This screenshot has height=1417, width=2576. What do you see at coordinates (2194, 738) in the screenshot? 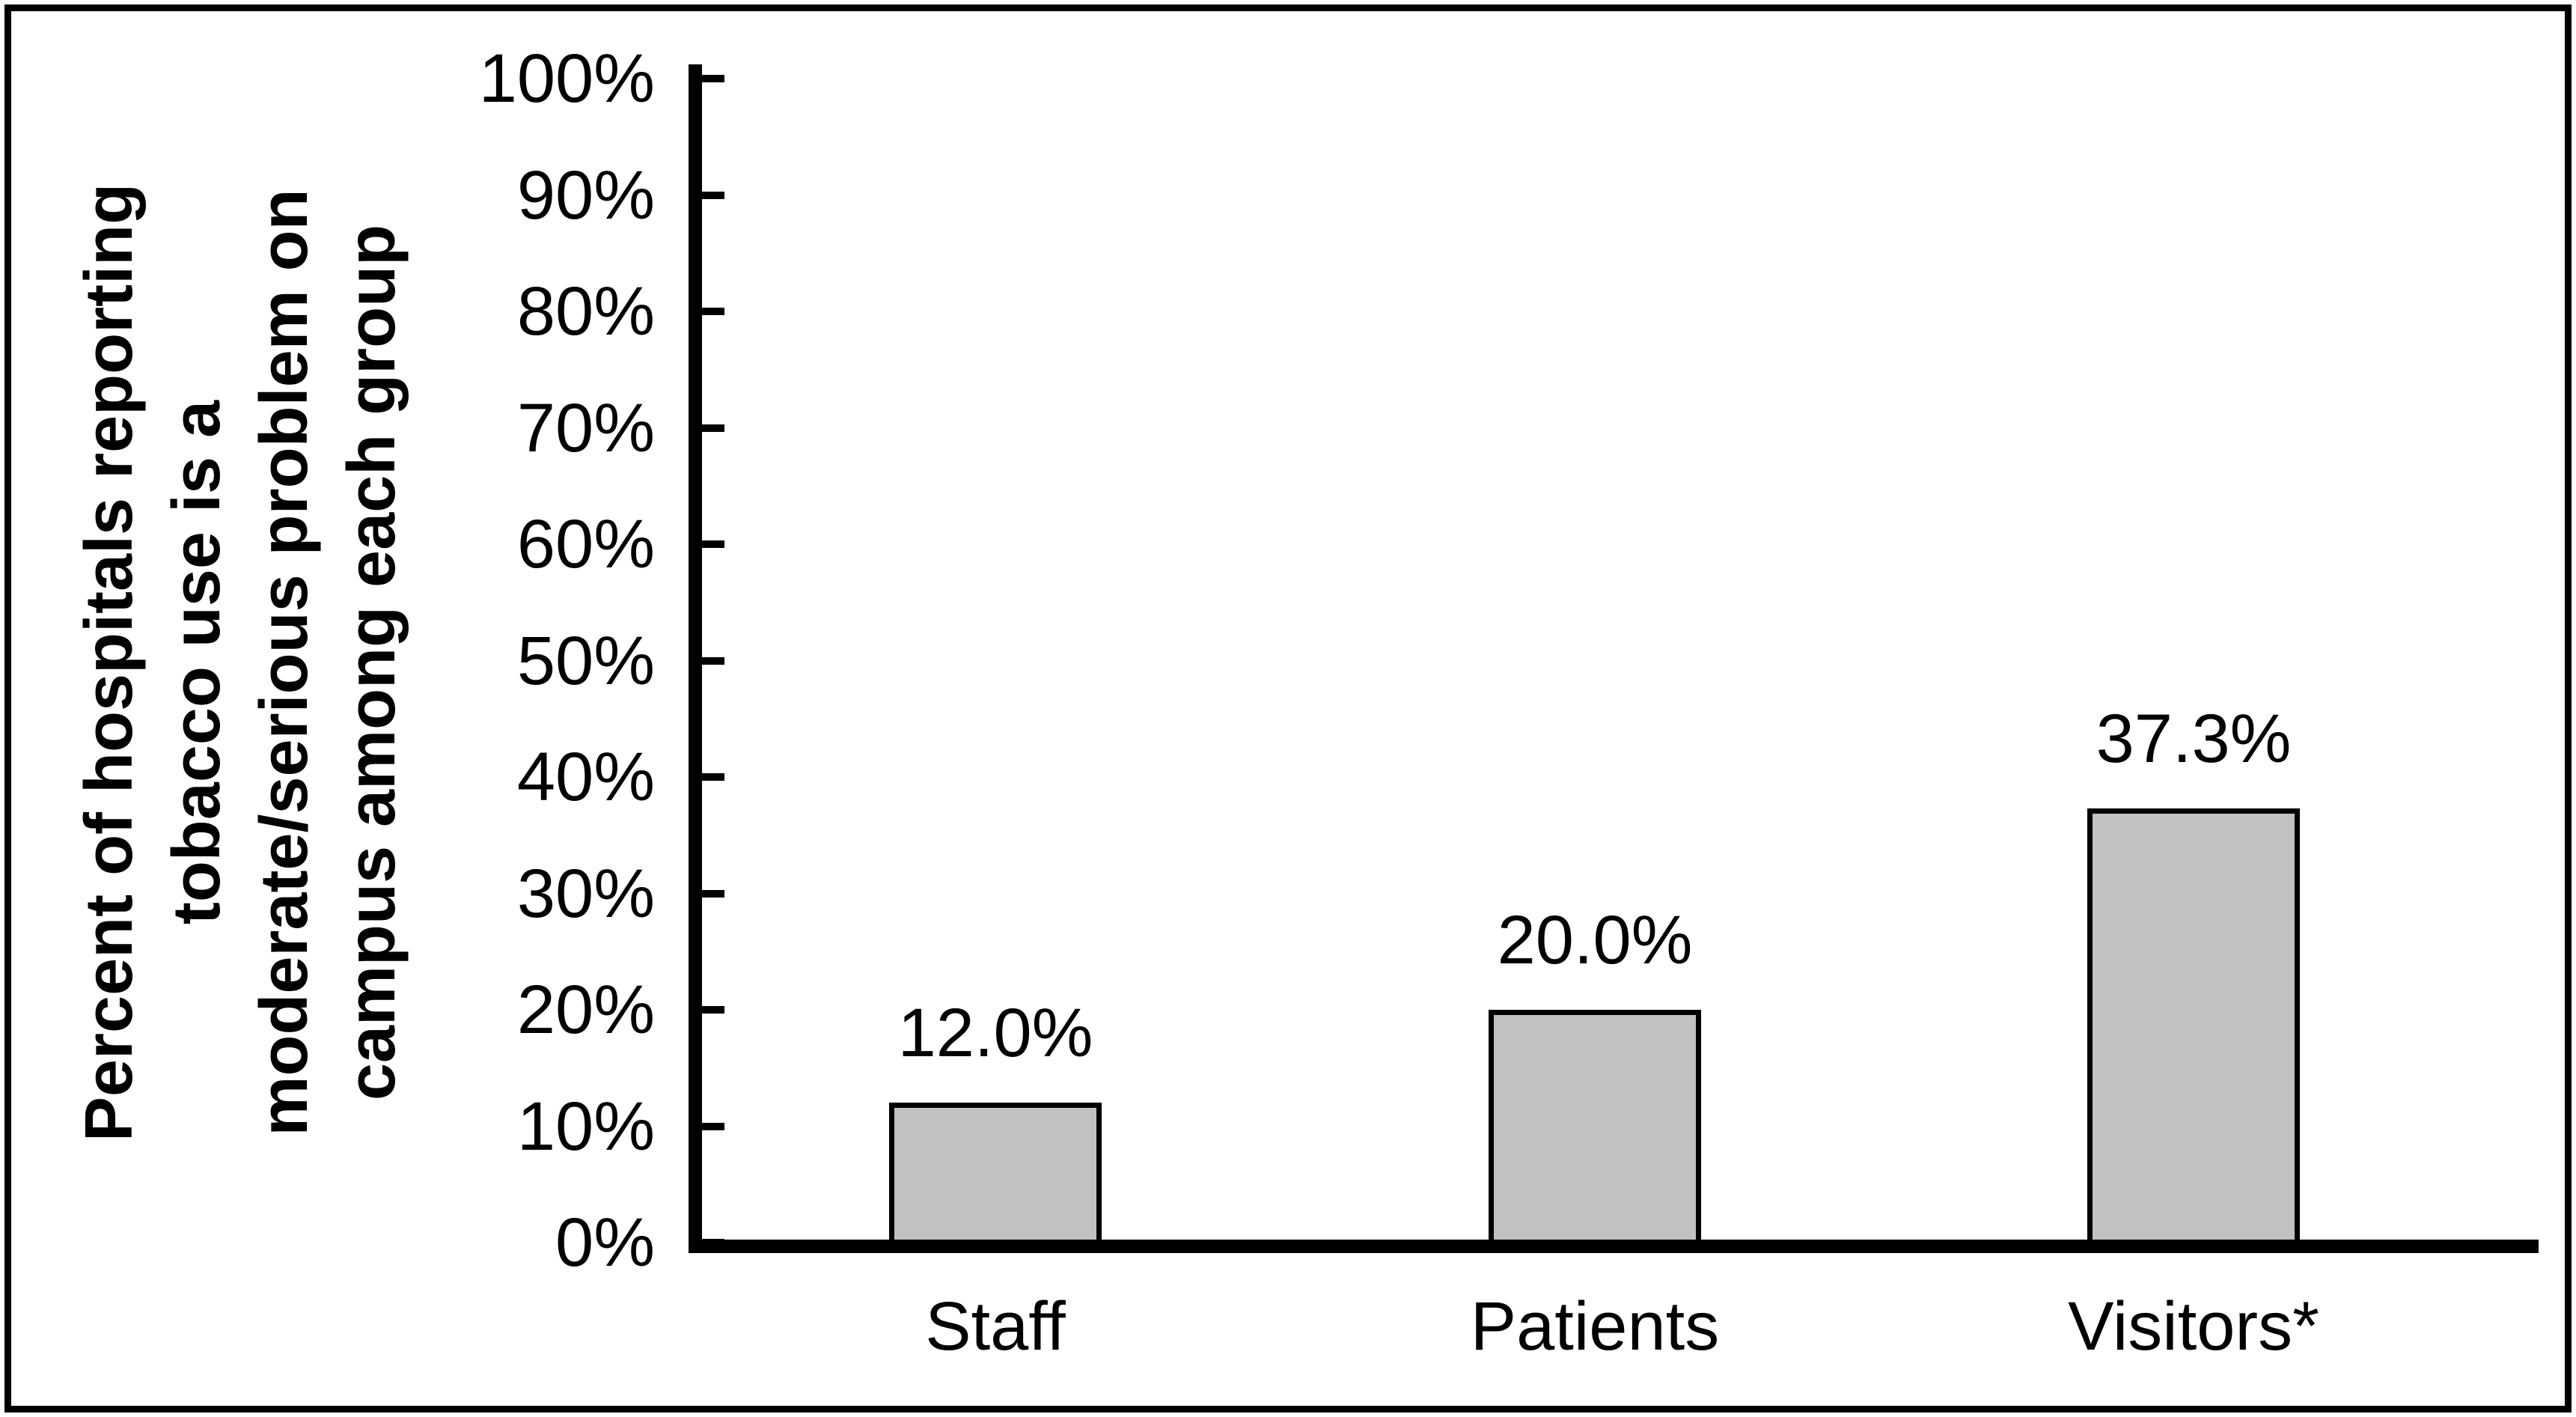
I see `bar-value-label: 37.3%` at bounding box center [2194, 738].